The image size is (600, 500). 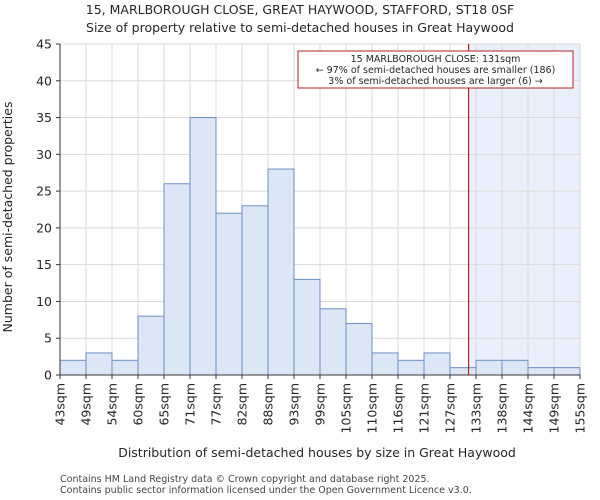 I want to click on x-tick-label: 54sqm, so click(x=112, y=404).